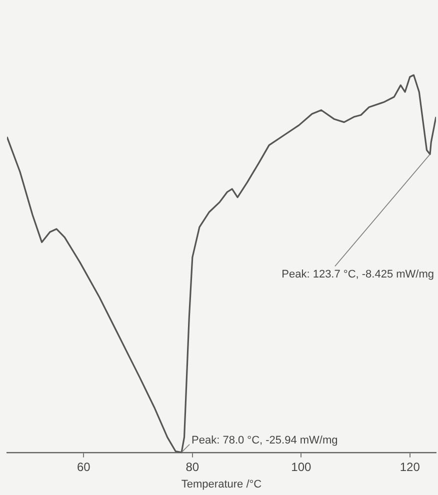 Image resolution: width=438 pixels, height=495 pixels. What do you see at coordinates (83, 467) in the screenshot?
I see `x-tick-label: 60` at bounding box center [83, 467].